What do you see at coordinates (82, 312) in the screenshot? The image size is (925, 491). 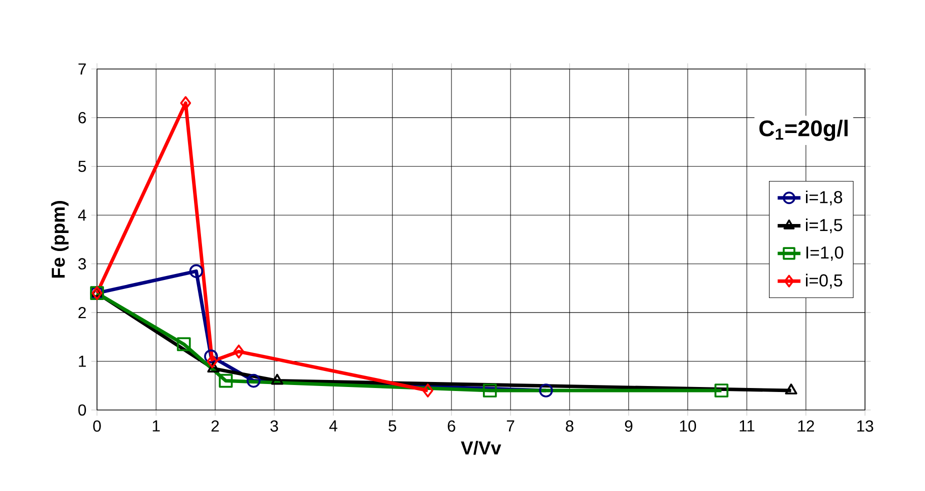 I see `y-tick-label: 2` at bounding box center [82, 312].